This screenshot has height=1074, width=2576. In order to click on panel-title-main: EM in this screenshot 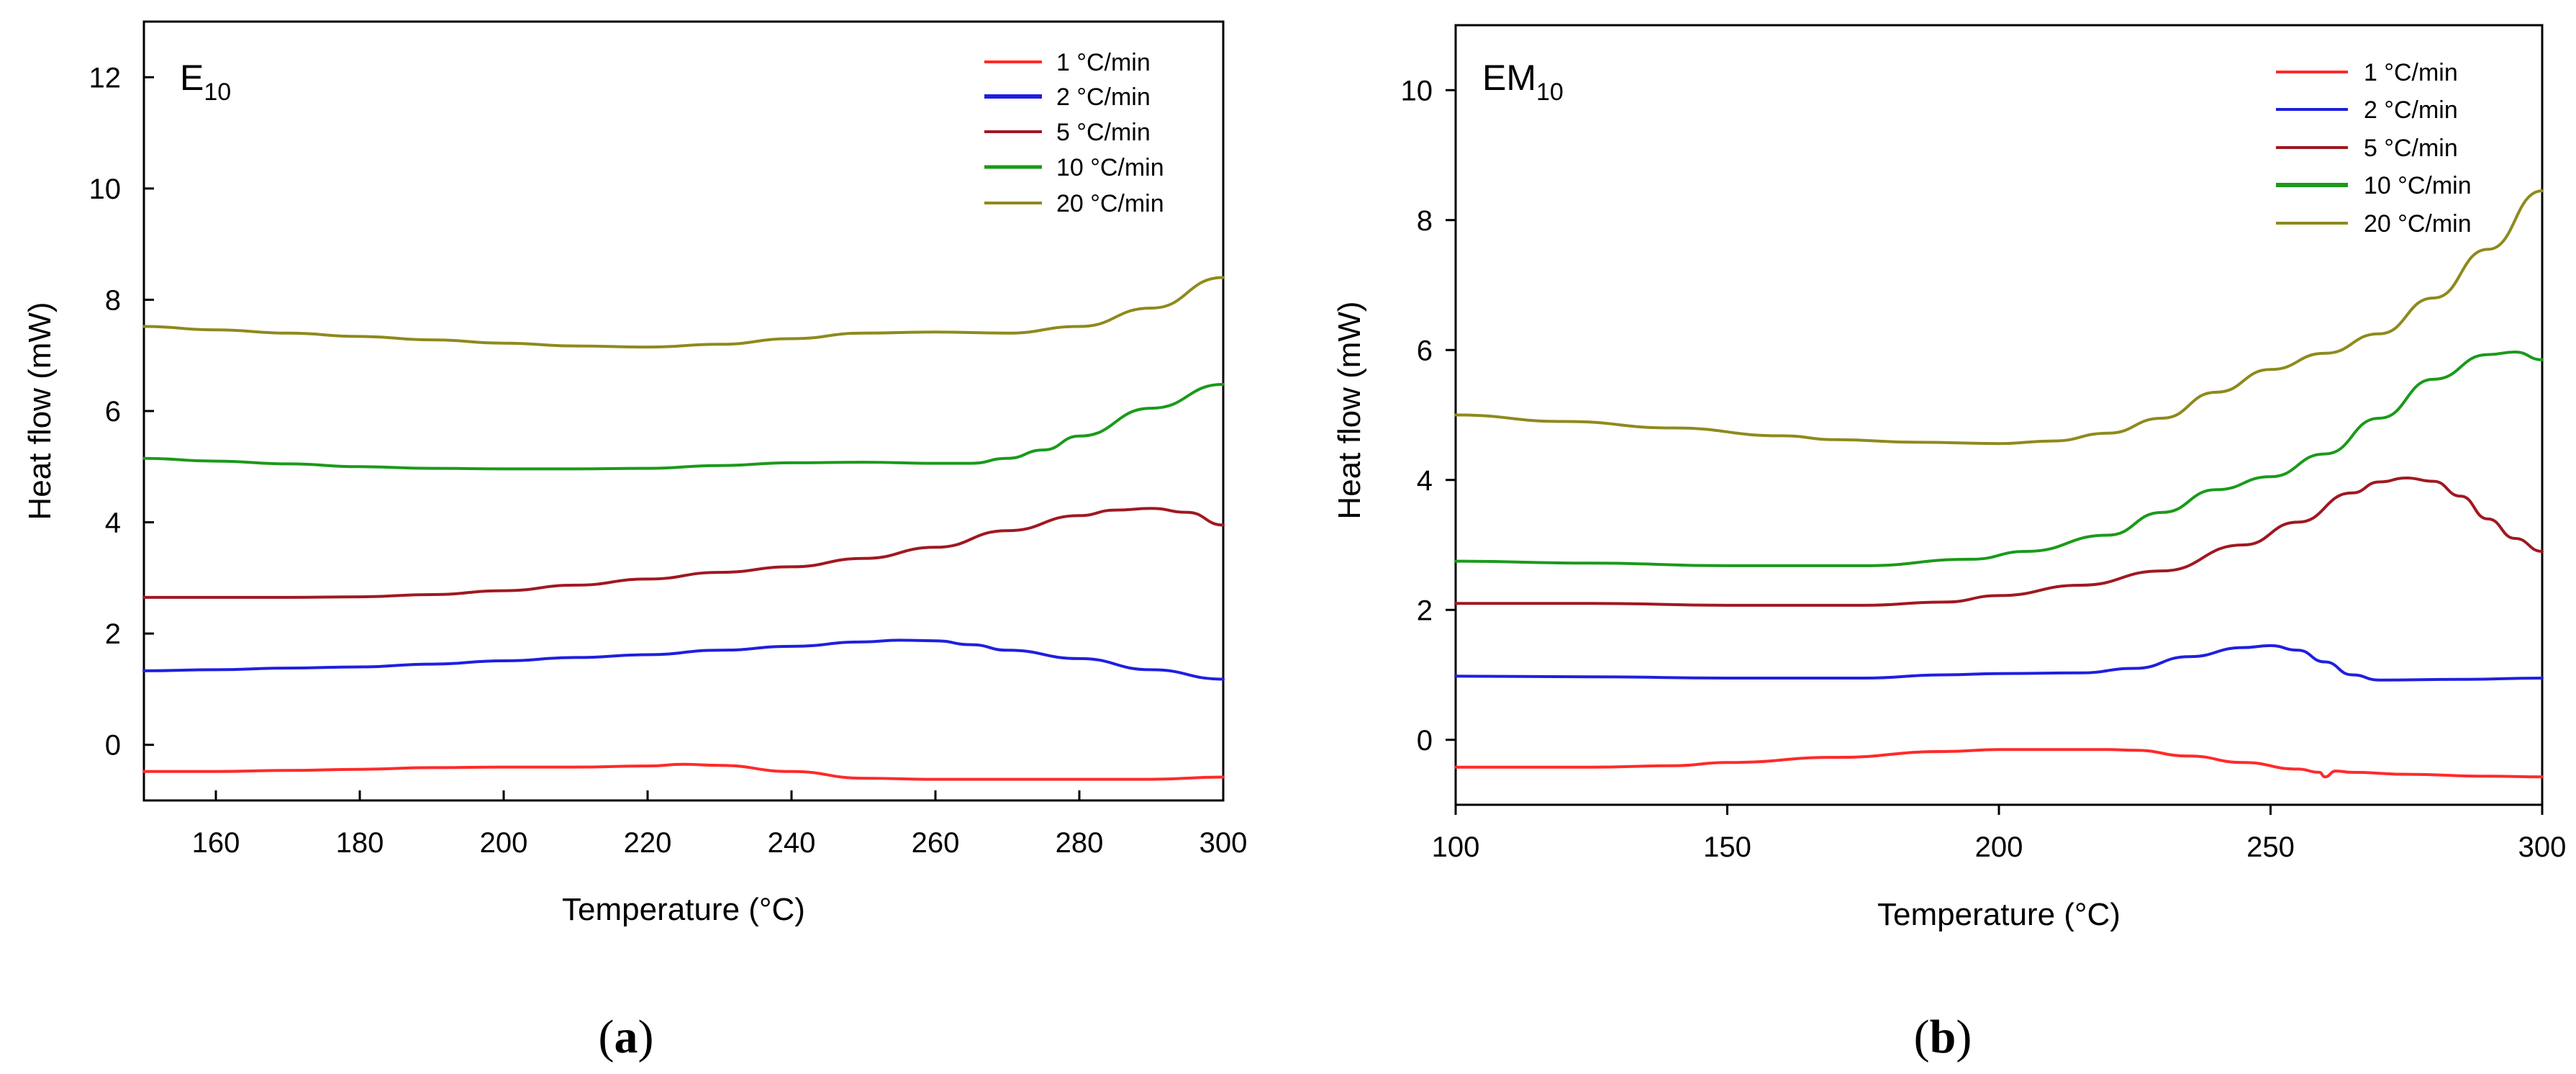, I will do `click(1509, 78)`.